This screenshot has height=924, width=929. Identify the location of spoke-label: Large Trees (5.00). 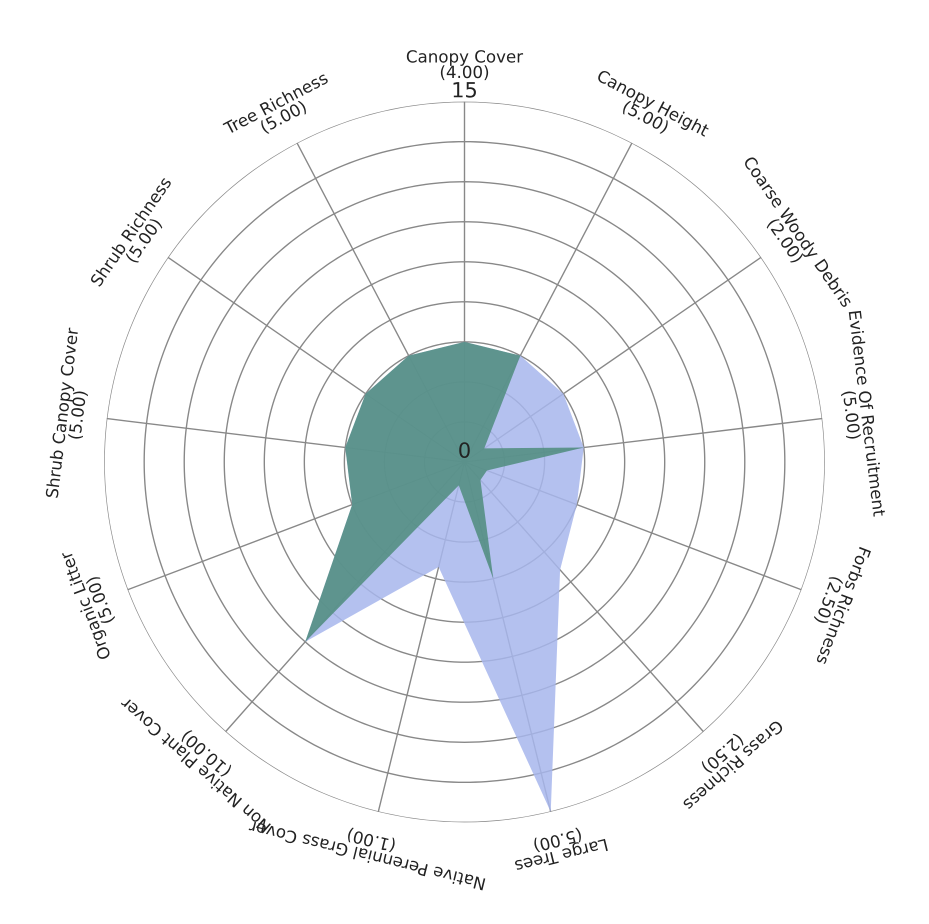
(561, 850).